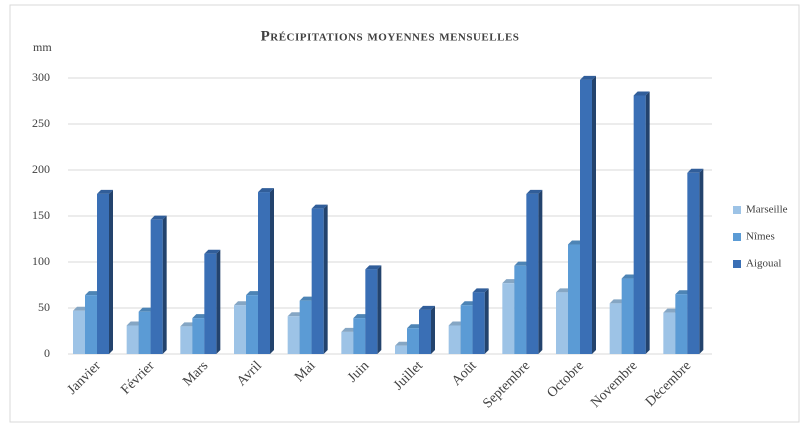 The image size is (800, 423). I want to click on legend-label: Aigoual, so click(763, 264).